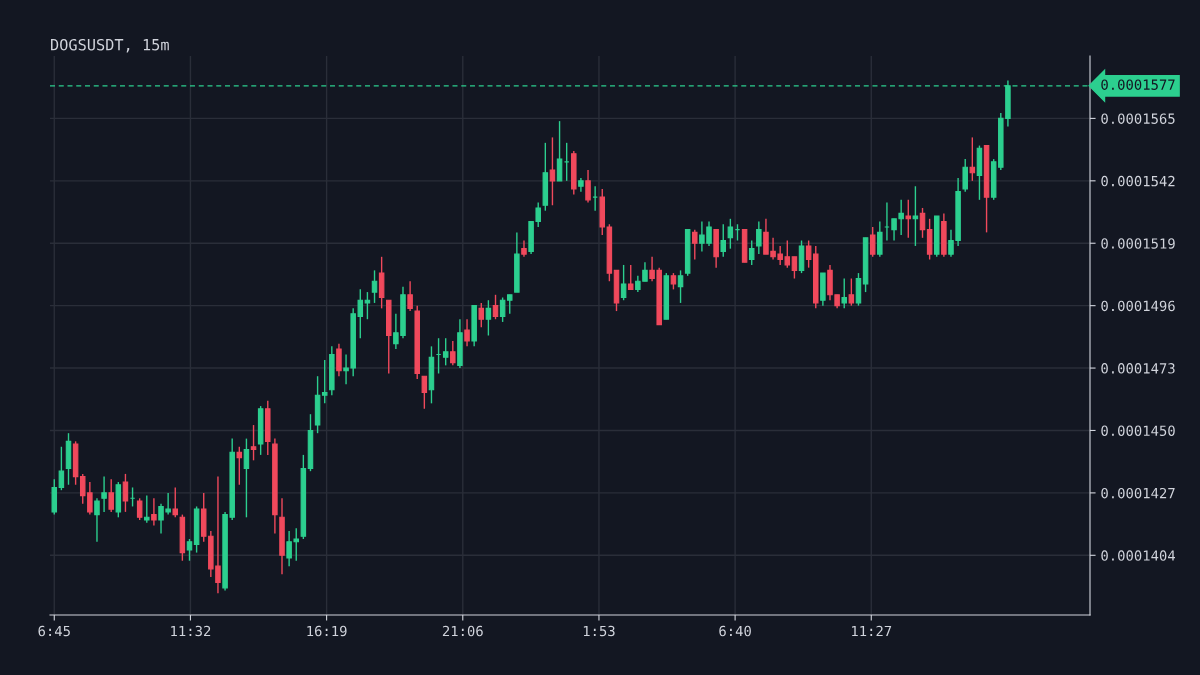  Describe the element at coordinates (54, 631) in the screenshot. I see `x-tick-label: 6:45` at that location.